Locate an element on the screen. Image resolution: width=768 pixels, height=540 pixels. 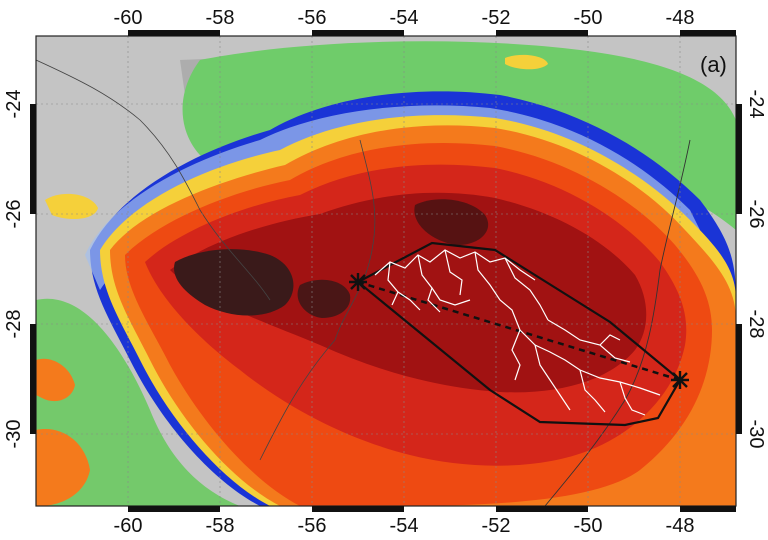
top-tick-label: -54 is located at coordinates (404, 18).